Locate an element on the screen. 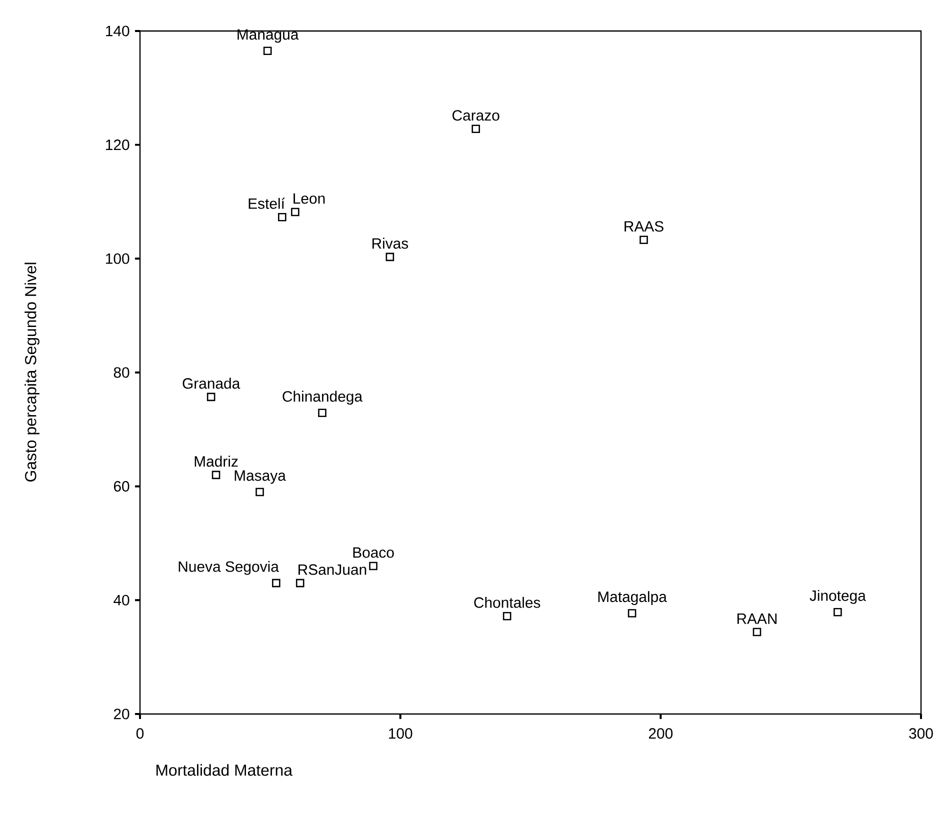  y-tick-label: 60 is located at coordinates (122, 486).